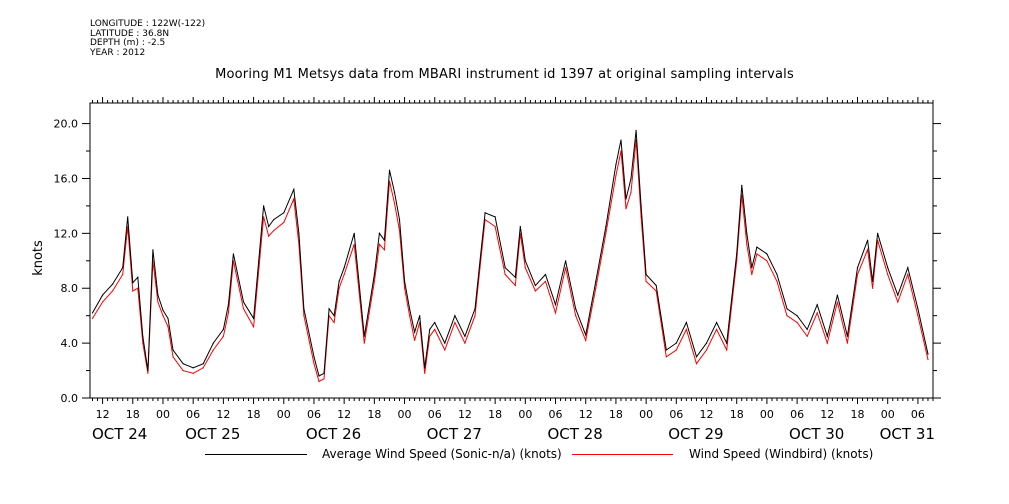 This screenshot has height=504, width=1009. What do you see at coordinates (816, 434) in the screenshot?
I see `x-date-label: OCT 30` at bounding box center [816, 434].